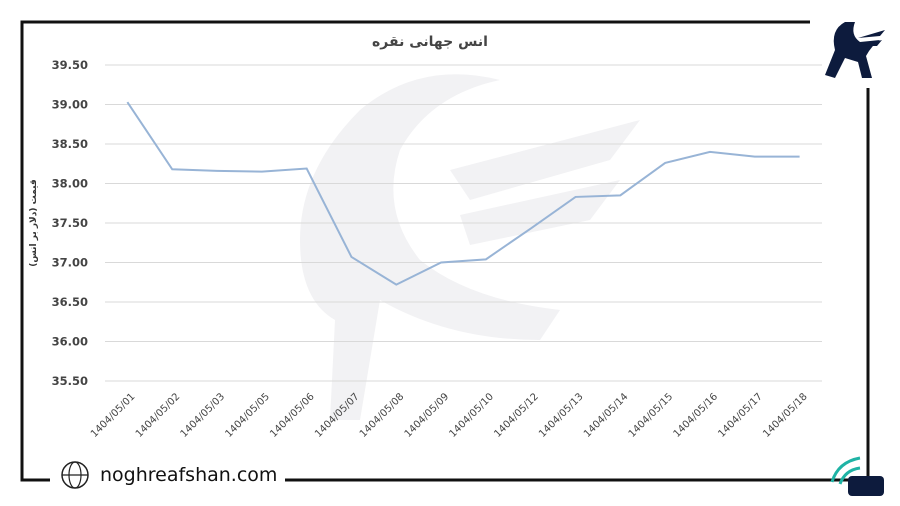 Image resolution: width=900 pixels, height=506 pixels. Describe the element at coordinates (70, 65) in the screenshot. I see `y-tick-label: 39.50` at that location.